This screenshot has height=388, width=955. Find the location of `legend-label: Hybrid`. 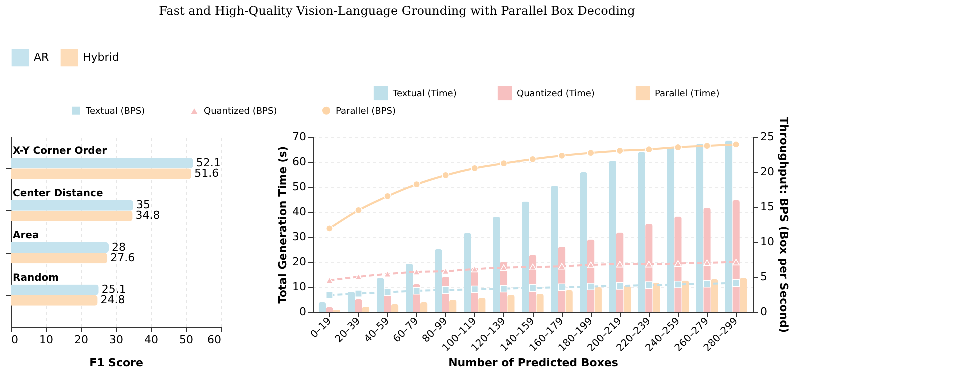

legend-label: Hybrid is located at coordinates (101, 57).